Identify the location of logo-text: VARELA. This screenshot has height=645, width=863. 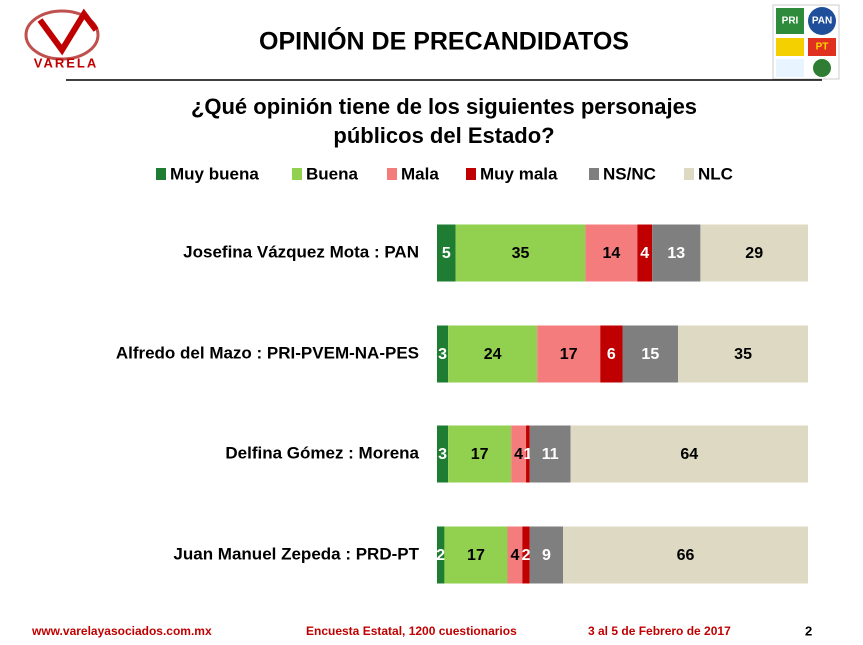
(66, 62).